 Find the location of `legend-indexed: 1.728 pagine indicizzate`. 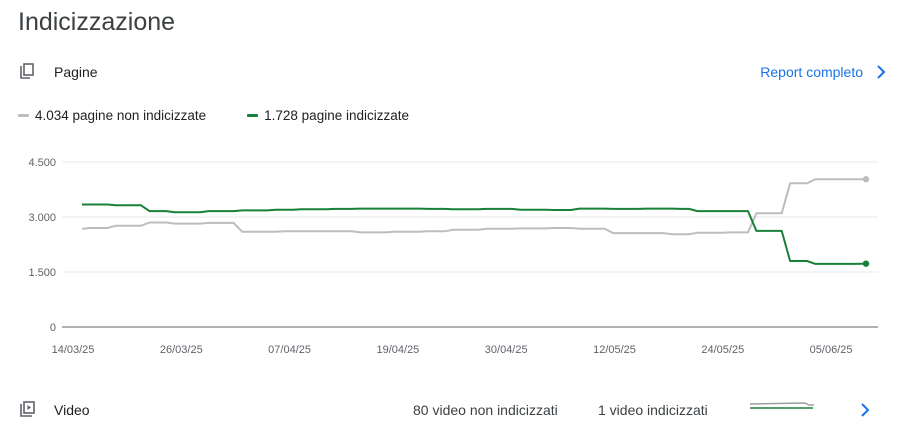

legend-indexed: 1.728 pagine indicizzate is located at coordinates (328, 115).